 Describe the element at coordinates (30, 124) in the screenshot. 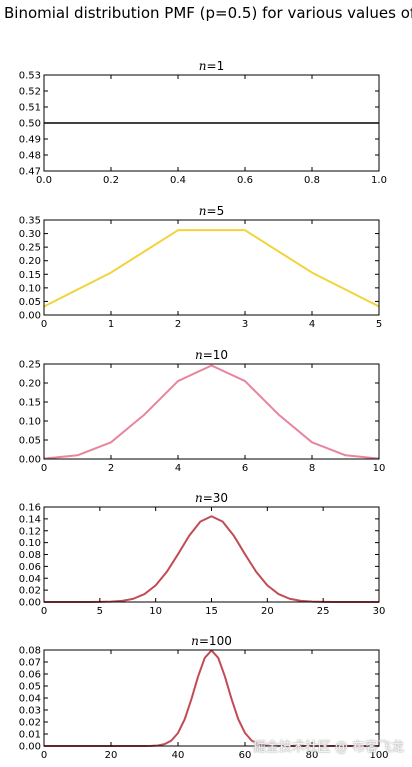

I see `y-tick-label: 0.50` at that location.